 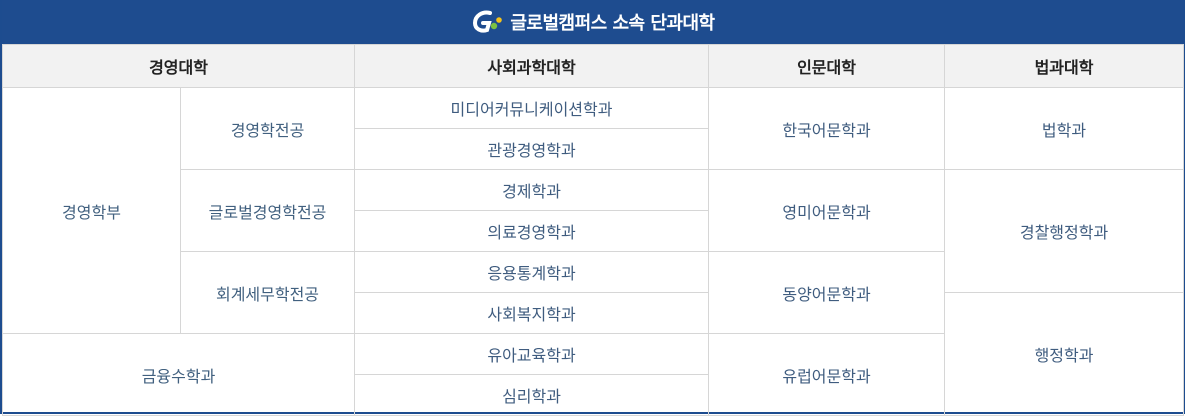 I want to click on dept-asian-literature: 동양어문학과, so click(x=827, y=292).